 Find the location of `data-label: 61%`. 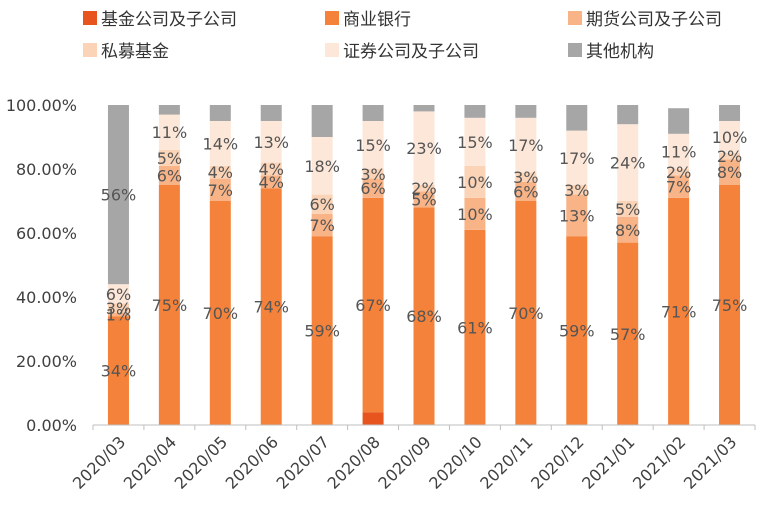

data-label: 61% is located at coordinates (475, 327).